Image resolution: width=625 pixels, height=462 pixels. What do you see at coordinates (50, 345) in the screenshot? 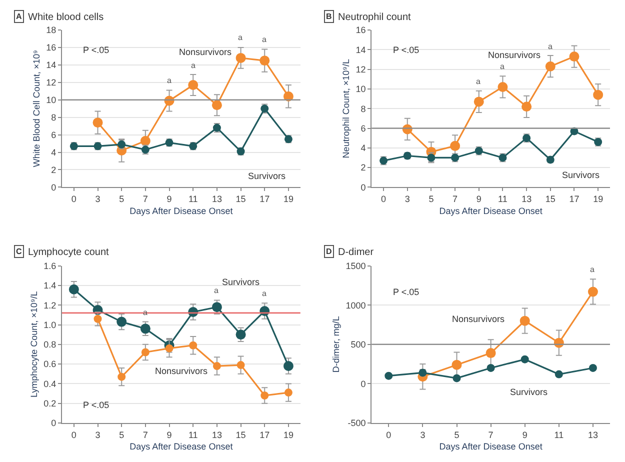
I see `y-tick-label: 0.8` at bounding box center [50, 345].